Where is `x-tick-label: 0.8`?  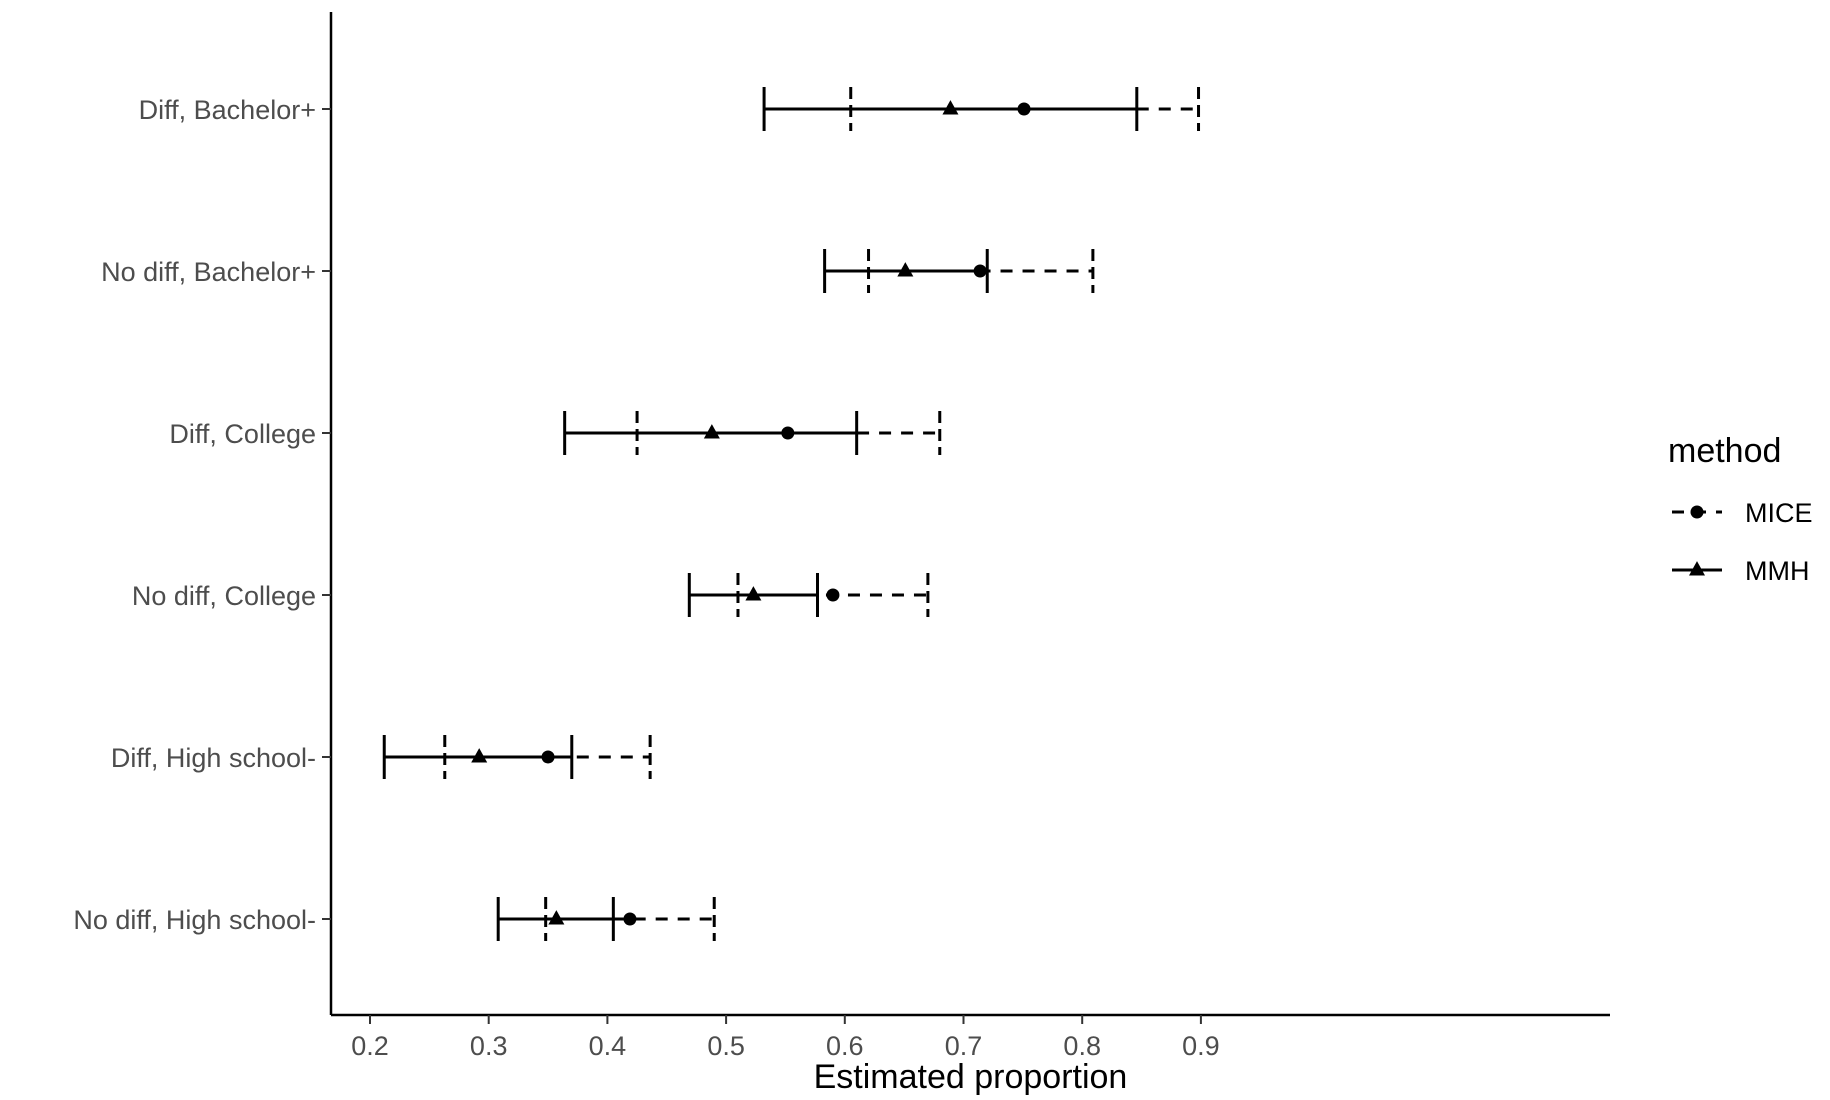 x-tick-label: 0.8 is located at coordinates (1082, 1046).